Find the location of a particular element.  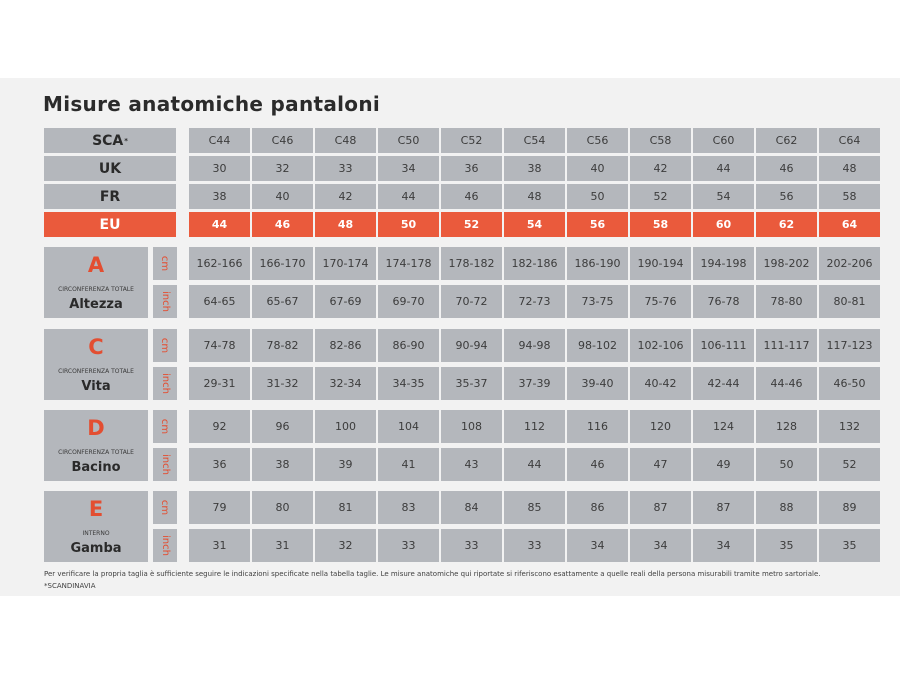

size-cell: 38 is located at coordinates (534, 168).